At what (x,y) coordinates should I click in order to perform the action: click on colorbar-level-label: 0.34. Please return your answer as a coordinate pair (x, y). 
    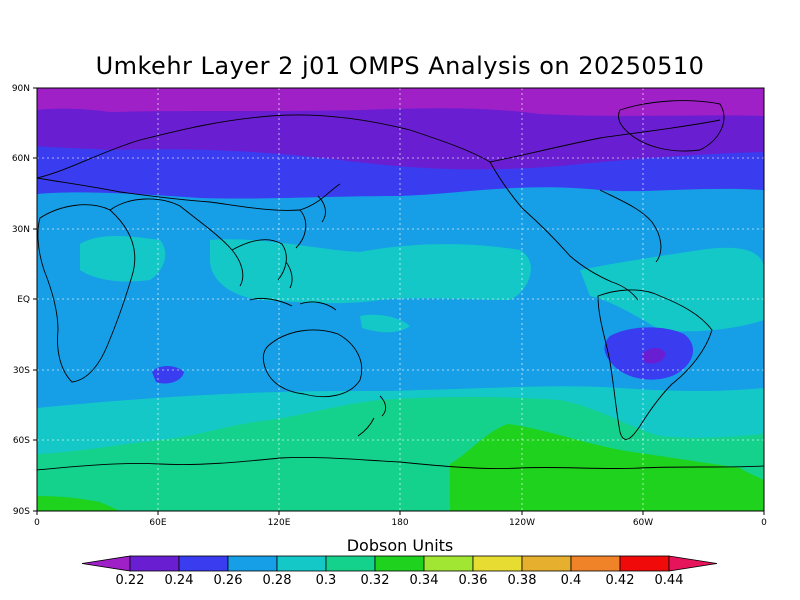
    Looking at the image, I should click on (424, 580).